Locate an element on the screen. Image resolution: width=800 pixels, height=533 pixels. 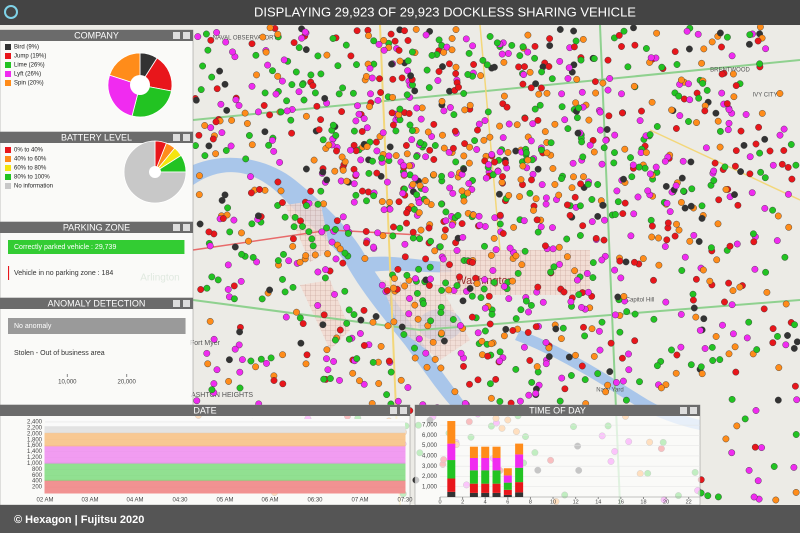
app-icon is located at coordinates (11, 12).